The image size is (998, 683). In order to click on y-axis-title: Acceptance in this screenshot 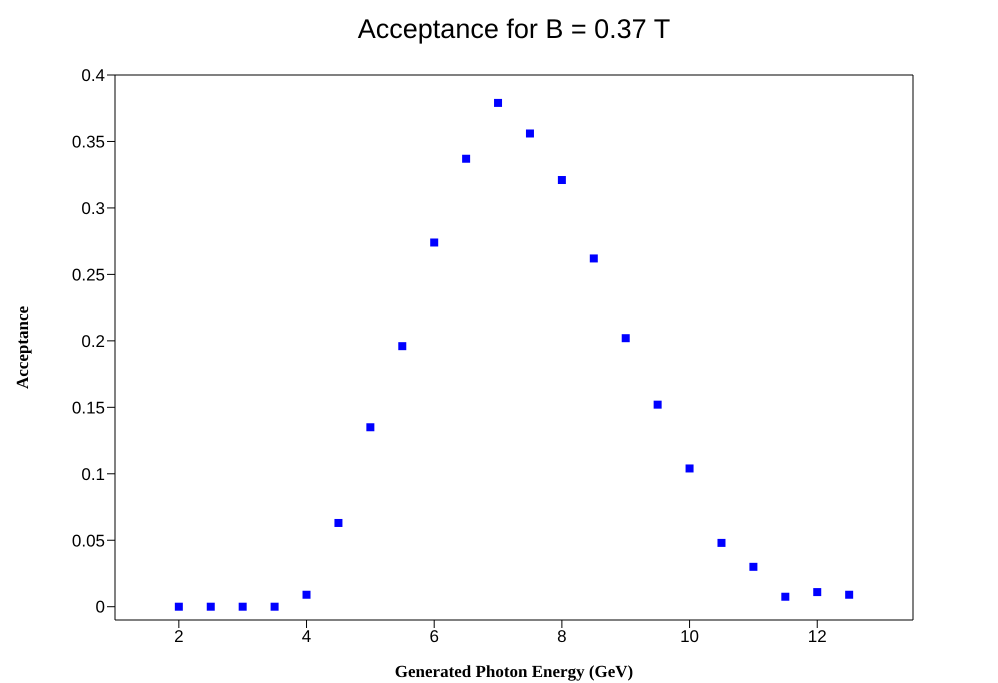, I will do `click(22, 348)`.